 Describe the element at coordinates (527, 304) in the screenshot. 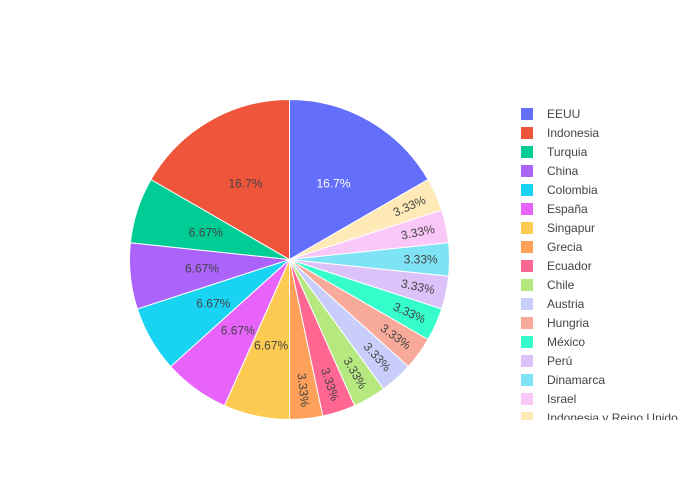

I see `legend-swatch-austria` at that location.